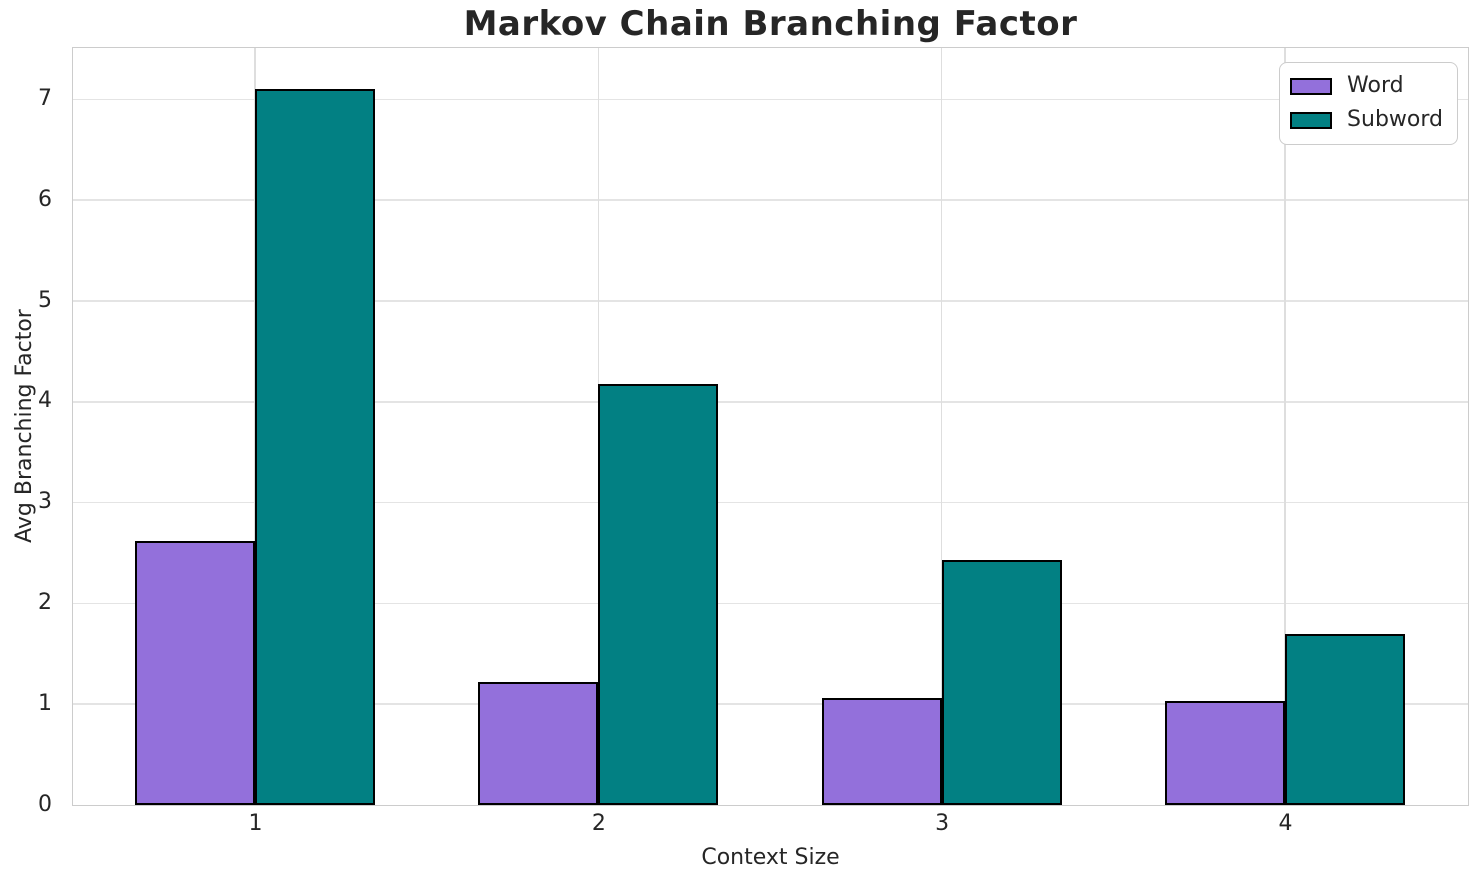  I want to click on legend: Word Subword, so click(1368, 103).